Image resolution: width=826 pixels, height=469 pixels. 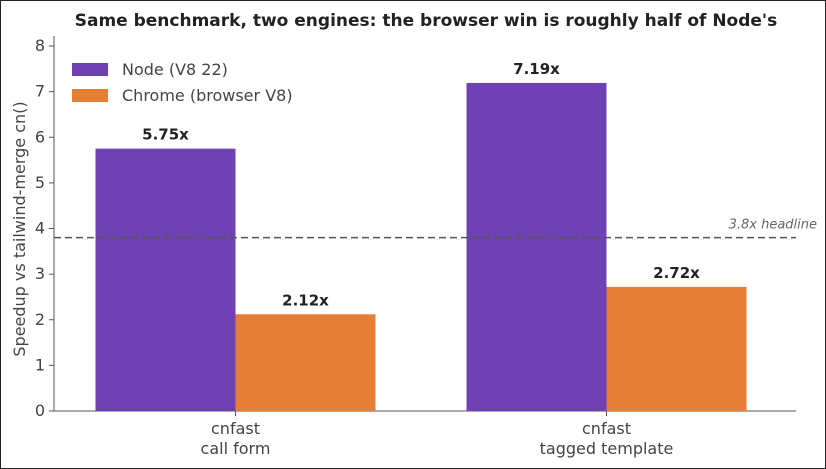 What do you see at coordinates (236, 448) in the screenshot?
I see `x-tick-label: call form` at bounding box center [236, 448].